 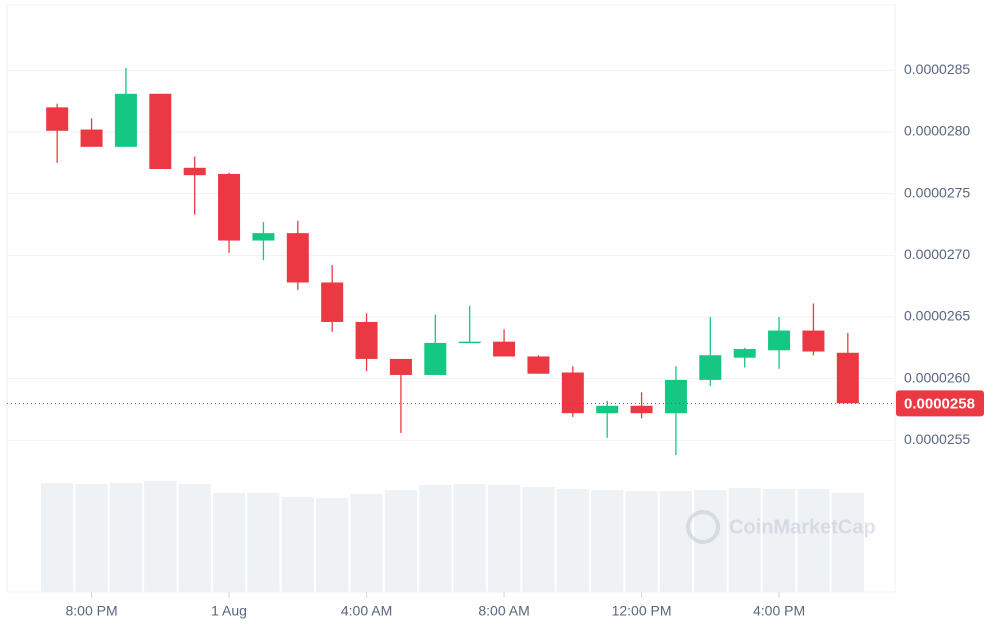 I want to click on watermark-logo, so click(x=703, y=527).